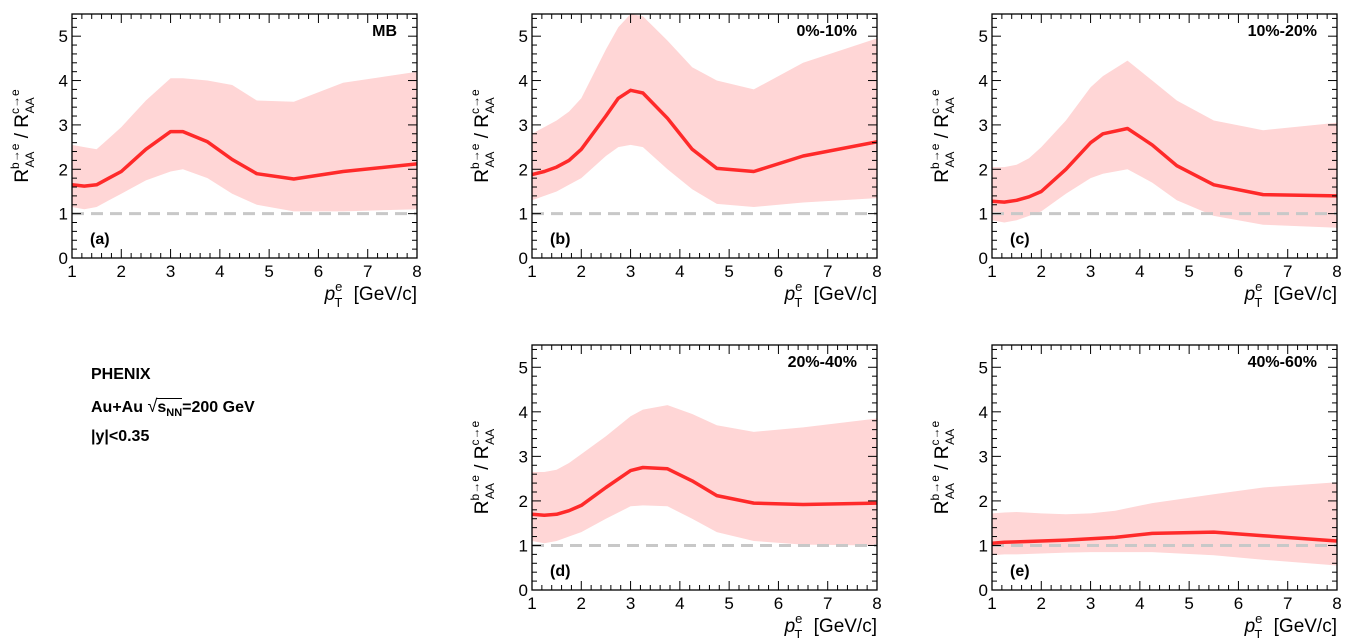  What do you see at coordinates (218, 407) in the screenshot?
I see `energy-value: =200 GeV` at bounding box center [218, 407].